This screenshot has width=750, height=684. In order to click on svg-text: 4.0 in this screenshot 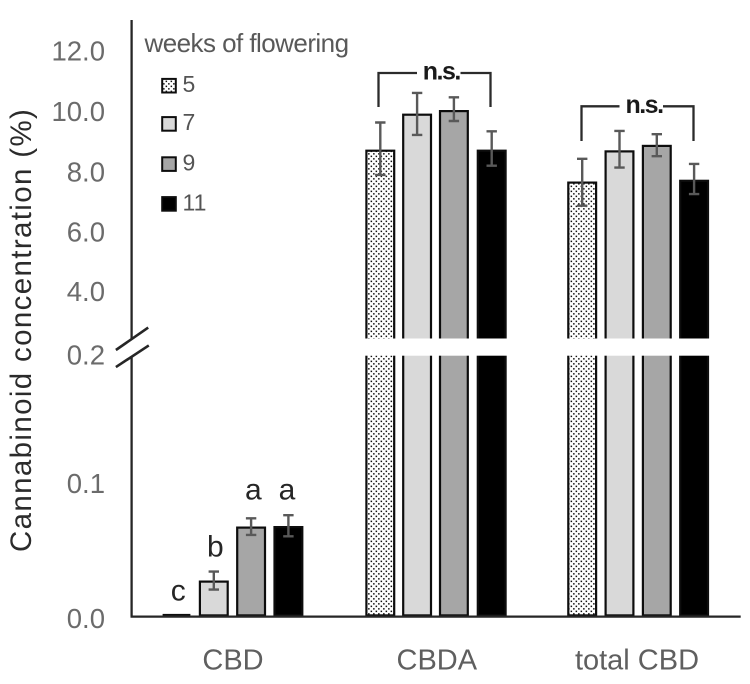, I will do `click(86, 291)`.